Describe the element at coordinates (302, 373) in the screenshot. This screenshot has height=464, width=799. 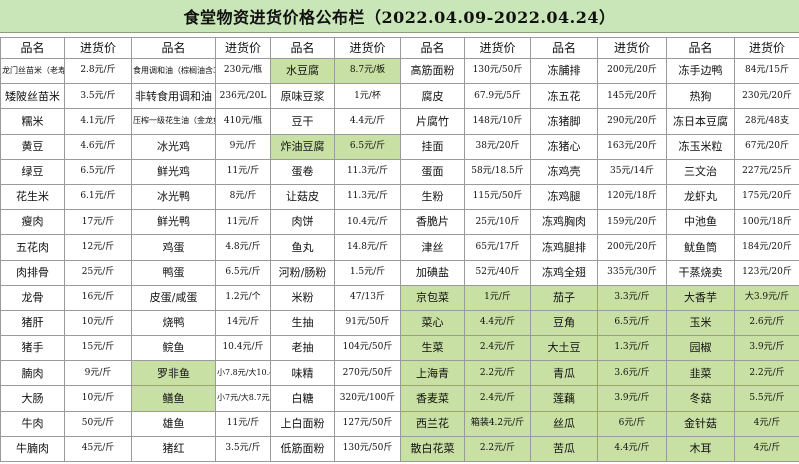
I see `item-name-cell: 味精` at that location.